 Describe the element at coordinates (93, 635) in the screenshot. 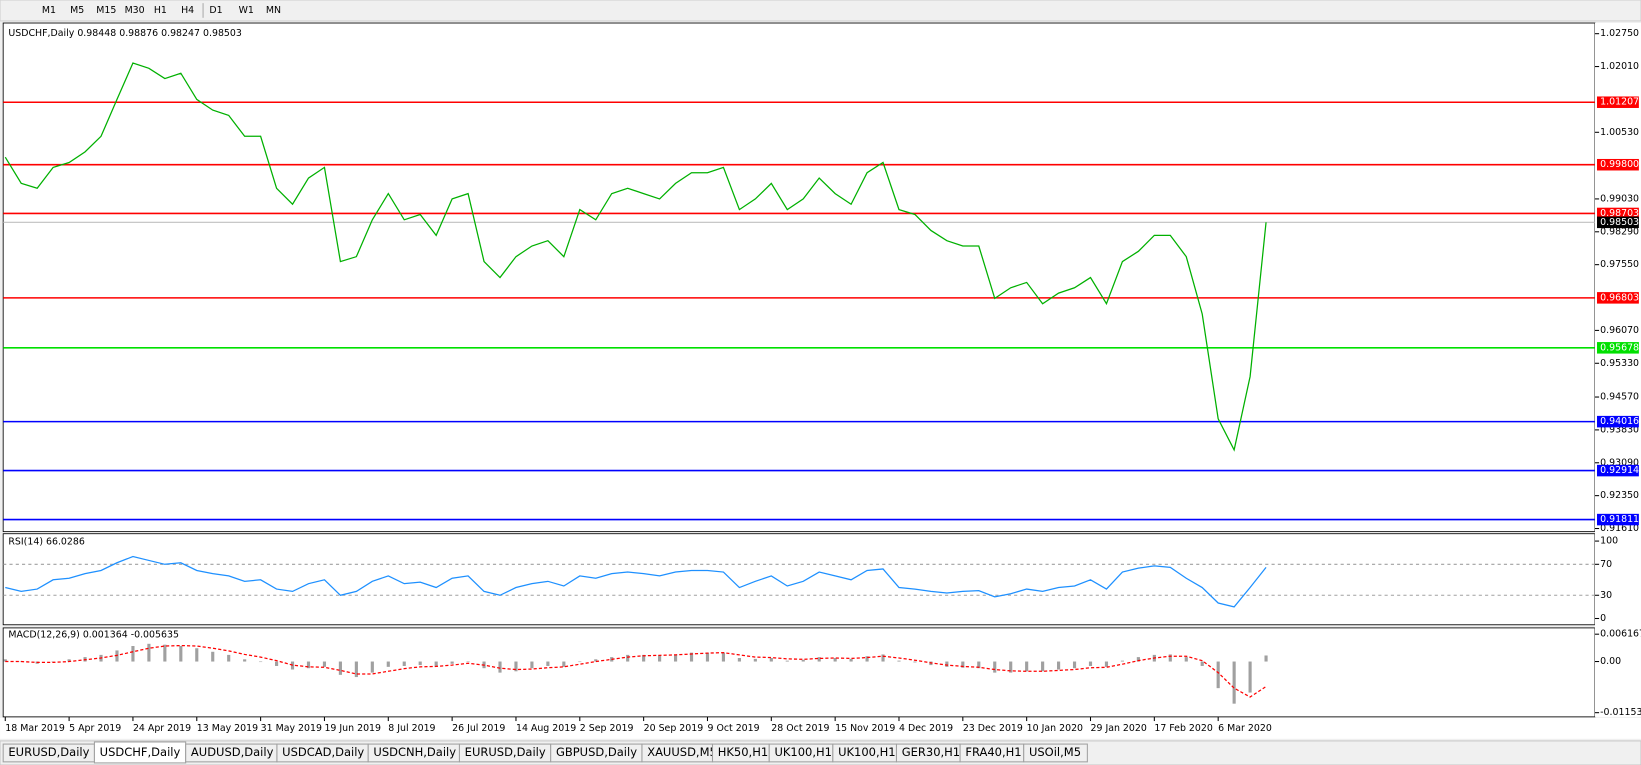

I see `macd-title: MACD(12,26,9) 0.001364 -0.005635` at that location.